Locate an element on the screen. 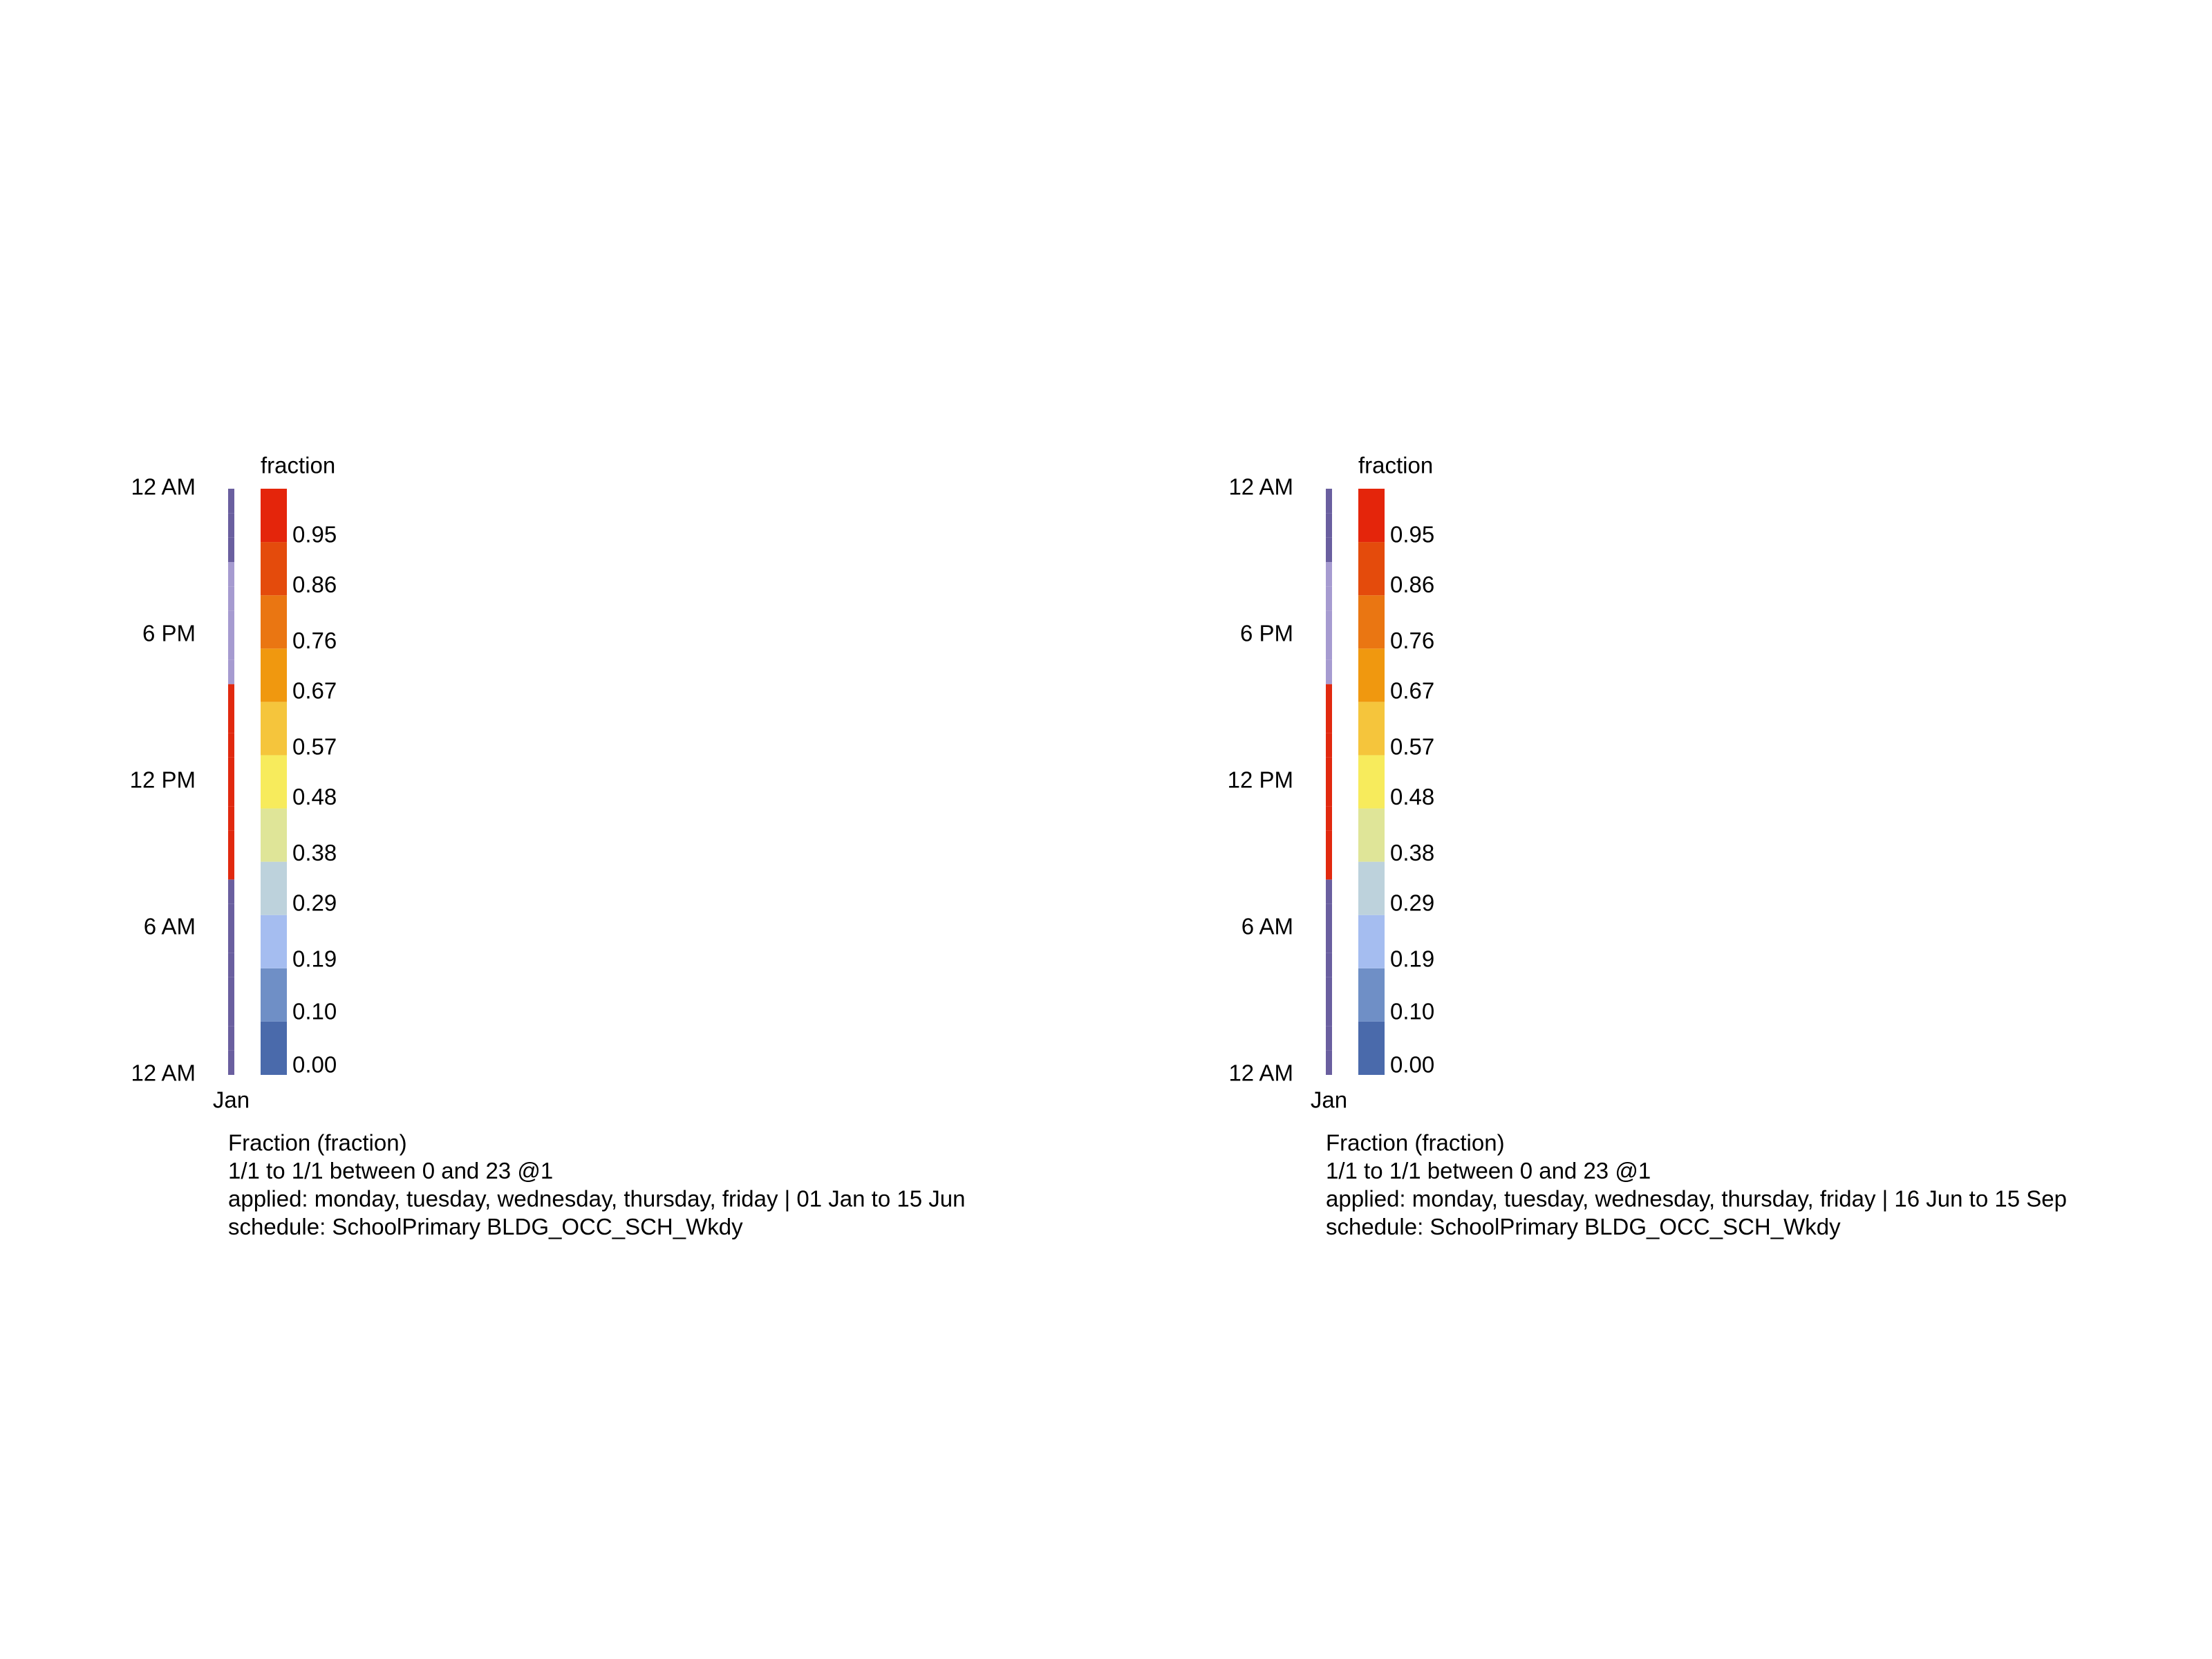  colorbar-label: fraction is located at coordinates (1395, 466).